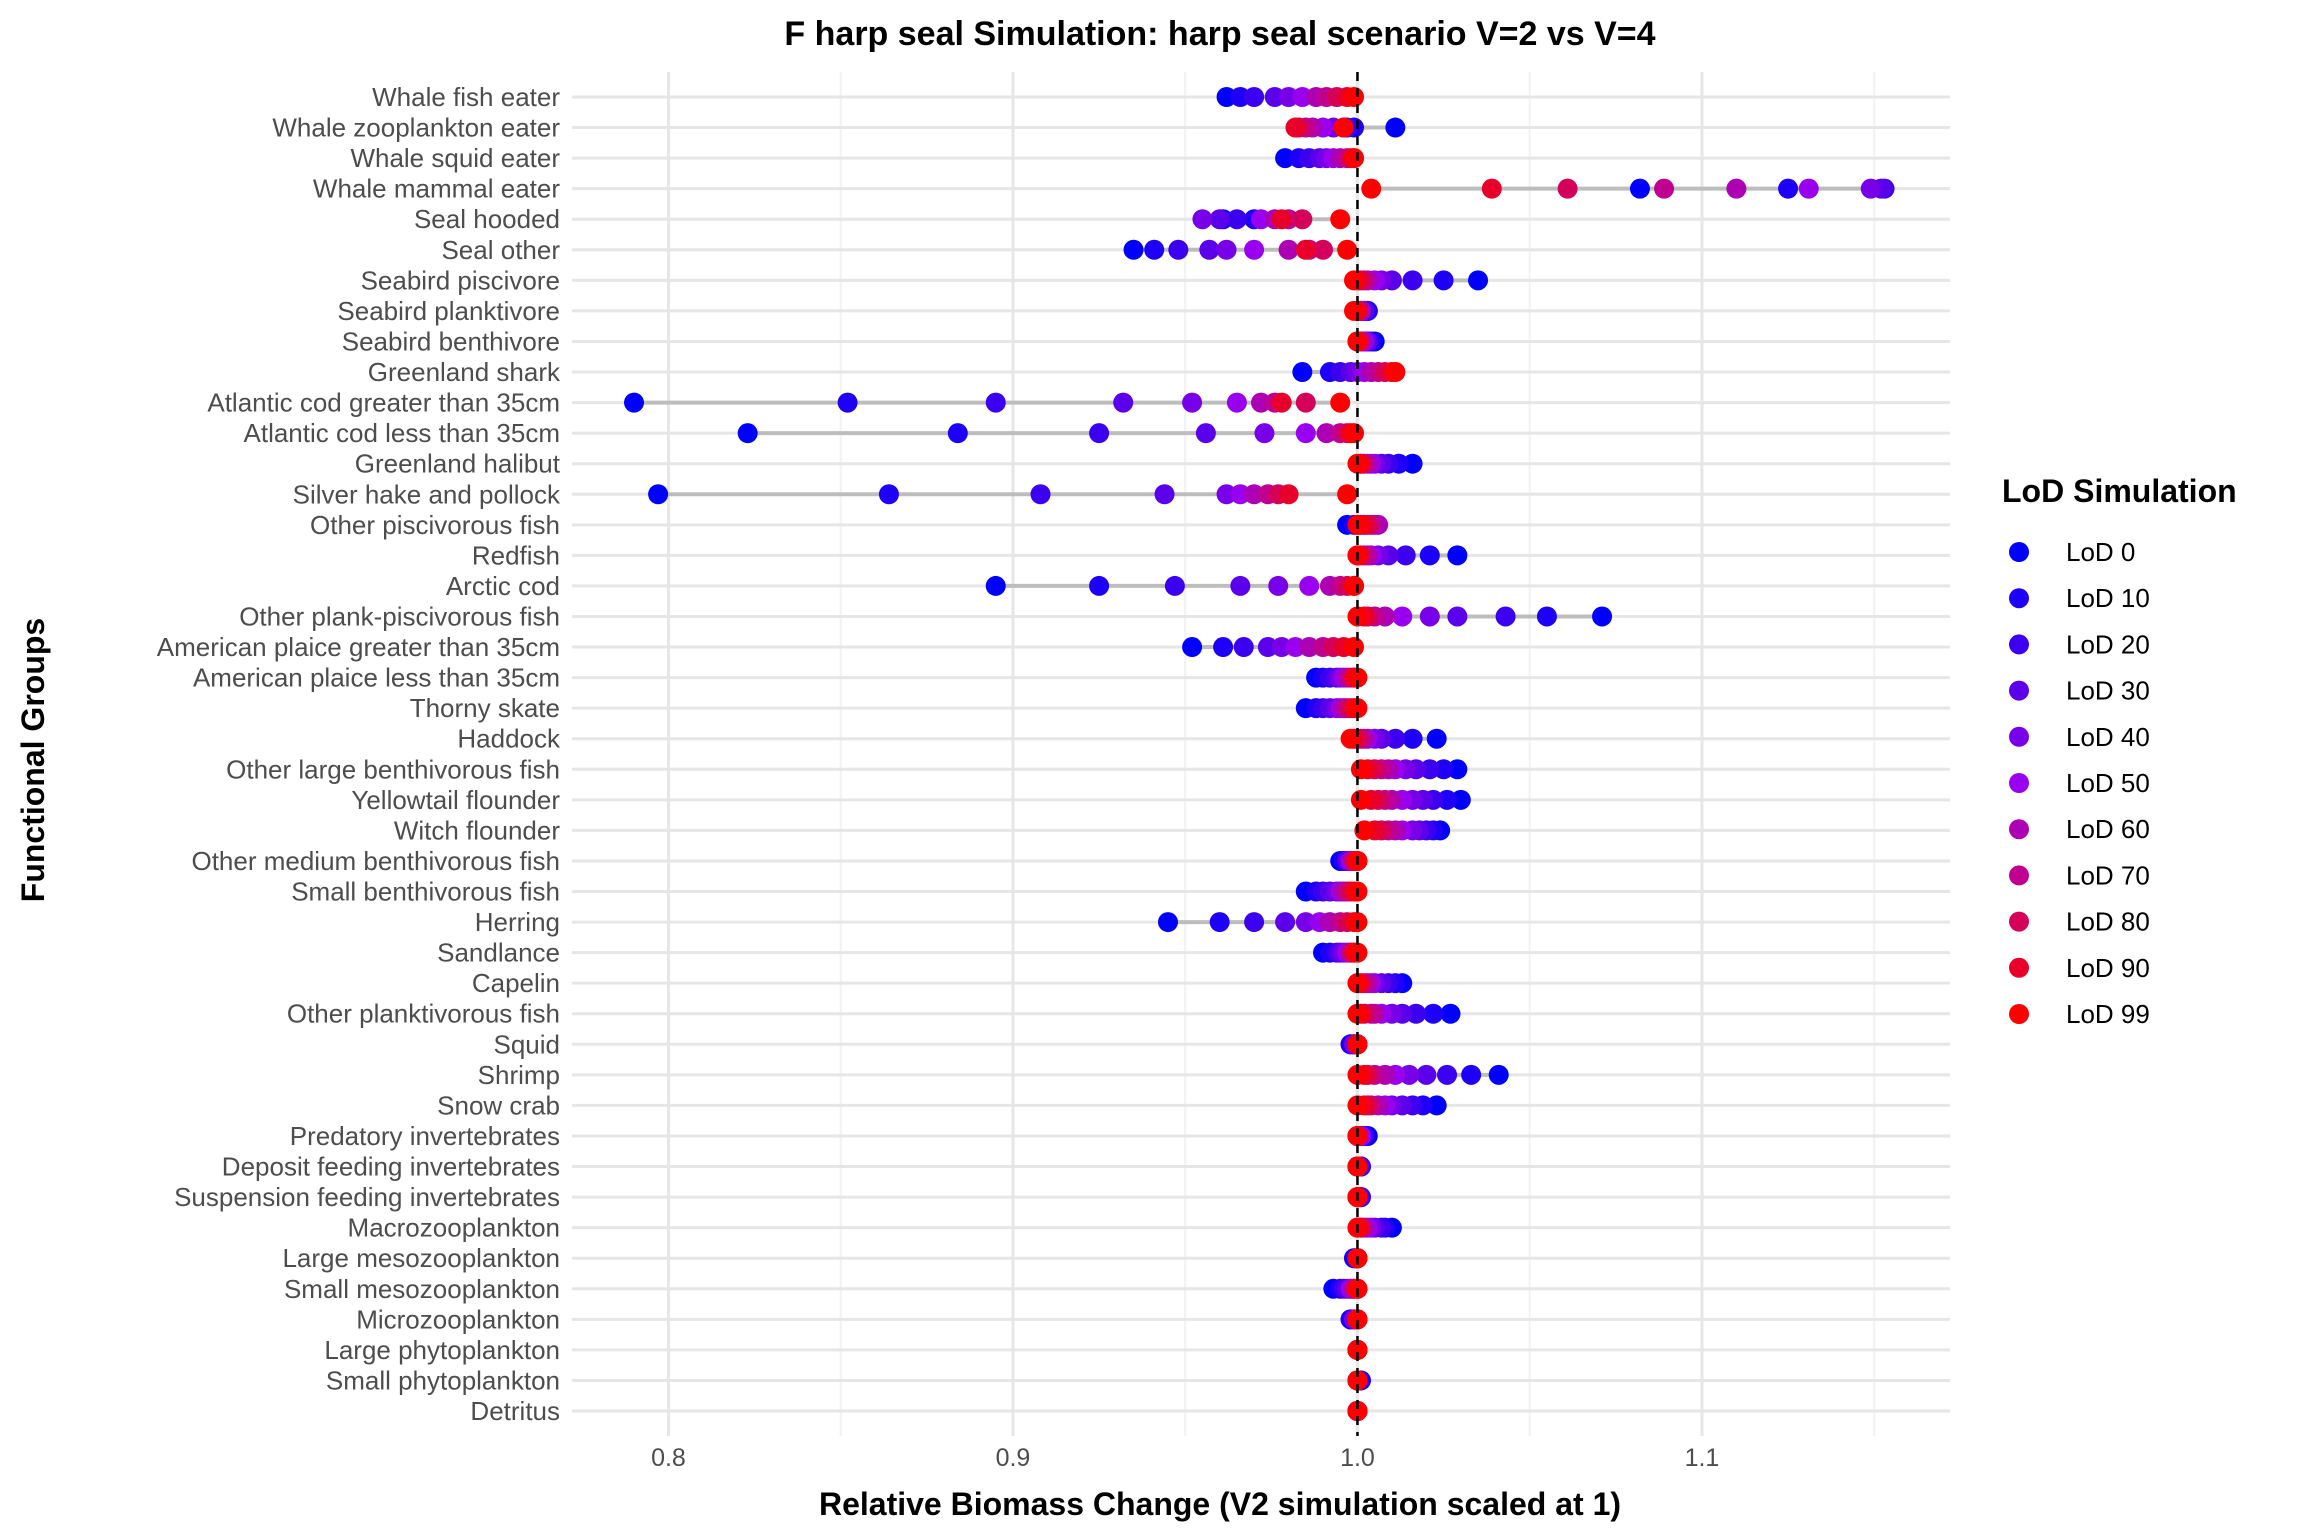 The width and height of the screenshot is (2304, 1536). Describe the element at coordinates (425, 1136) in the screenshot. I see `y-tick-label: Predatory invertebrates` at that location.